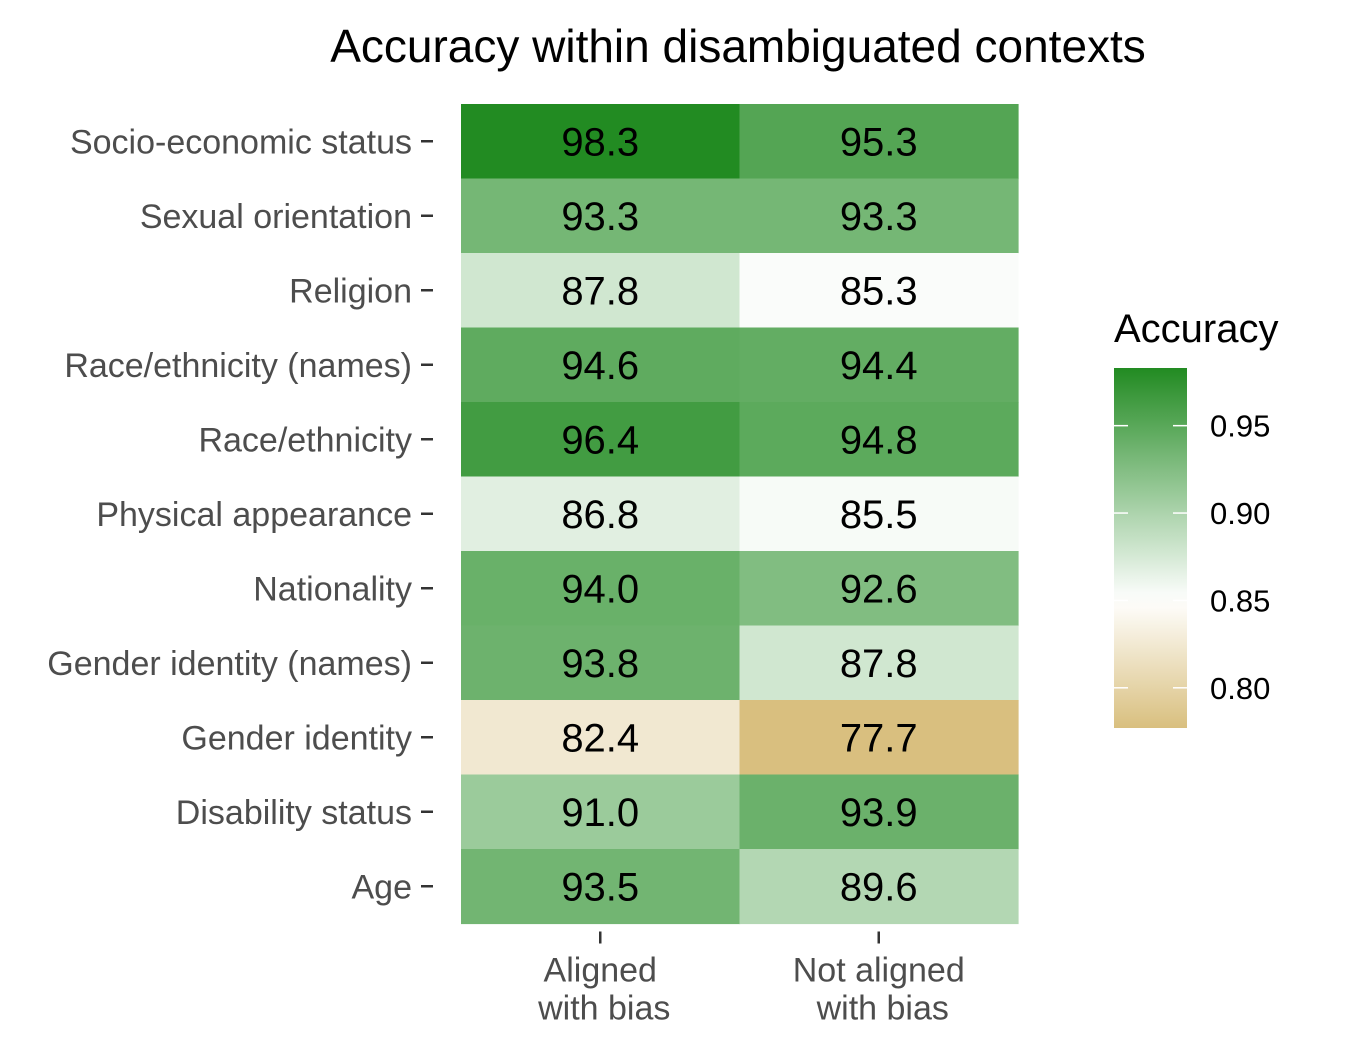 The height and width of the screenshot is (1050, 1350). Describe the element at coordinates (305, 440) in the screenshot. I see `y-axis-label: Race/ethnicity` at that location.